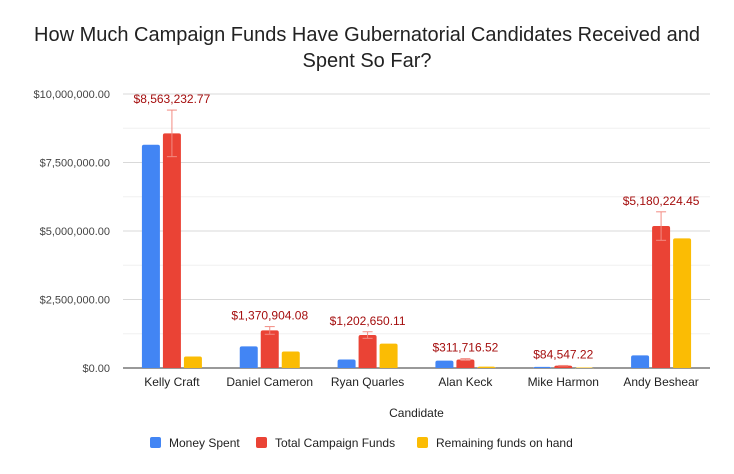 The height and width of the screenshot is (474, 734). I want to click on legend-label: Money Spent, so click(204, 443).